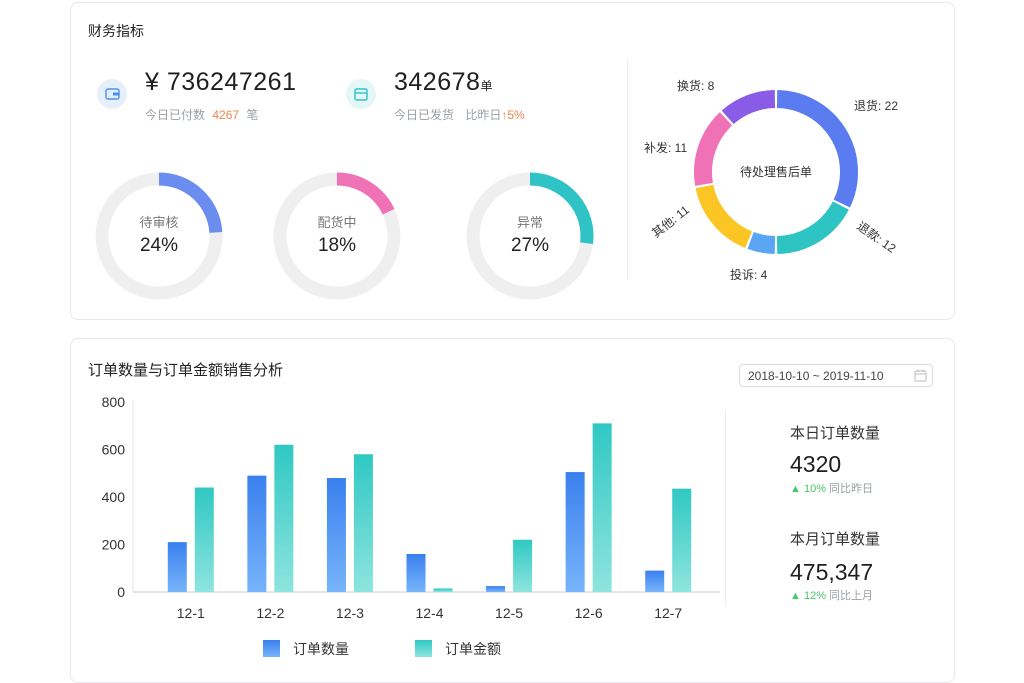 The width and height of the screenshot is (1024, 683). Describe the element at coordinates (271, 648) in the screenshot. I see `legend-swatch-订单数量` at that location.